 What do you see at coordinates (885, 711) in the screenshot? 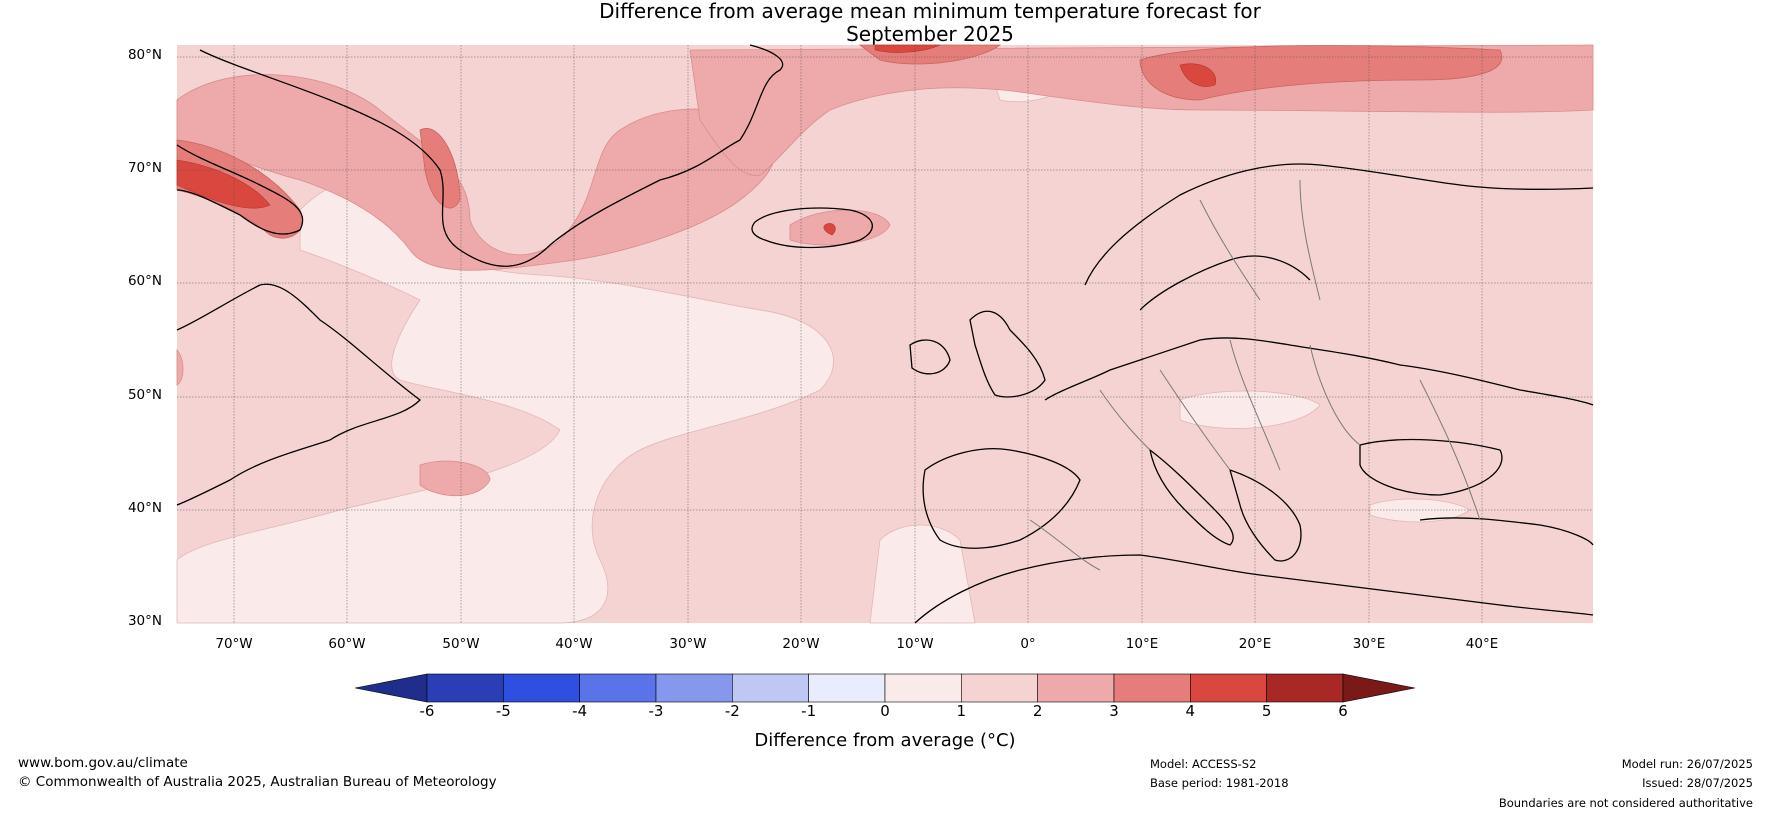
I see `colorbar-tick-label: 0` at bounding box center [885, 711].